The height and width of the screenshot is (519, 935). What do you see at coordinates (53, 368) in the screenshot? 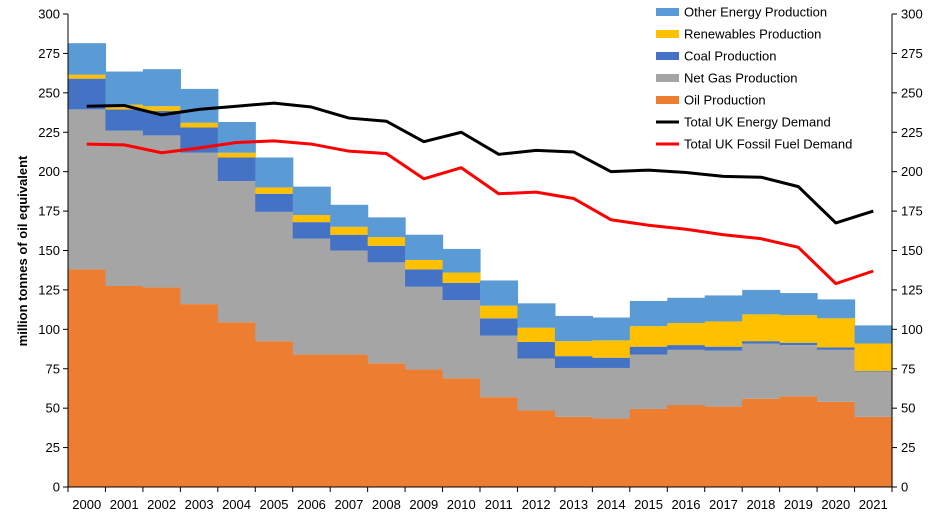
I see `y-tick-label: 75` at bounding box center [53, 368].